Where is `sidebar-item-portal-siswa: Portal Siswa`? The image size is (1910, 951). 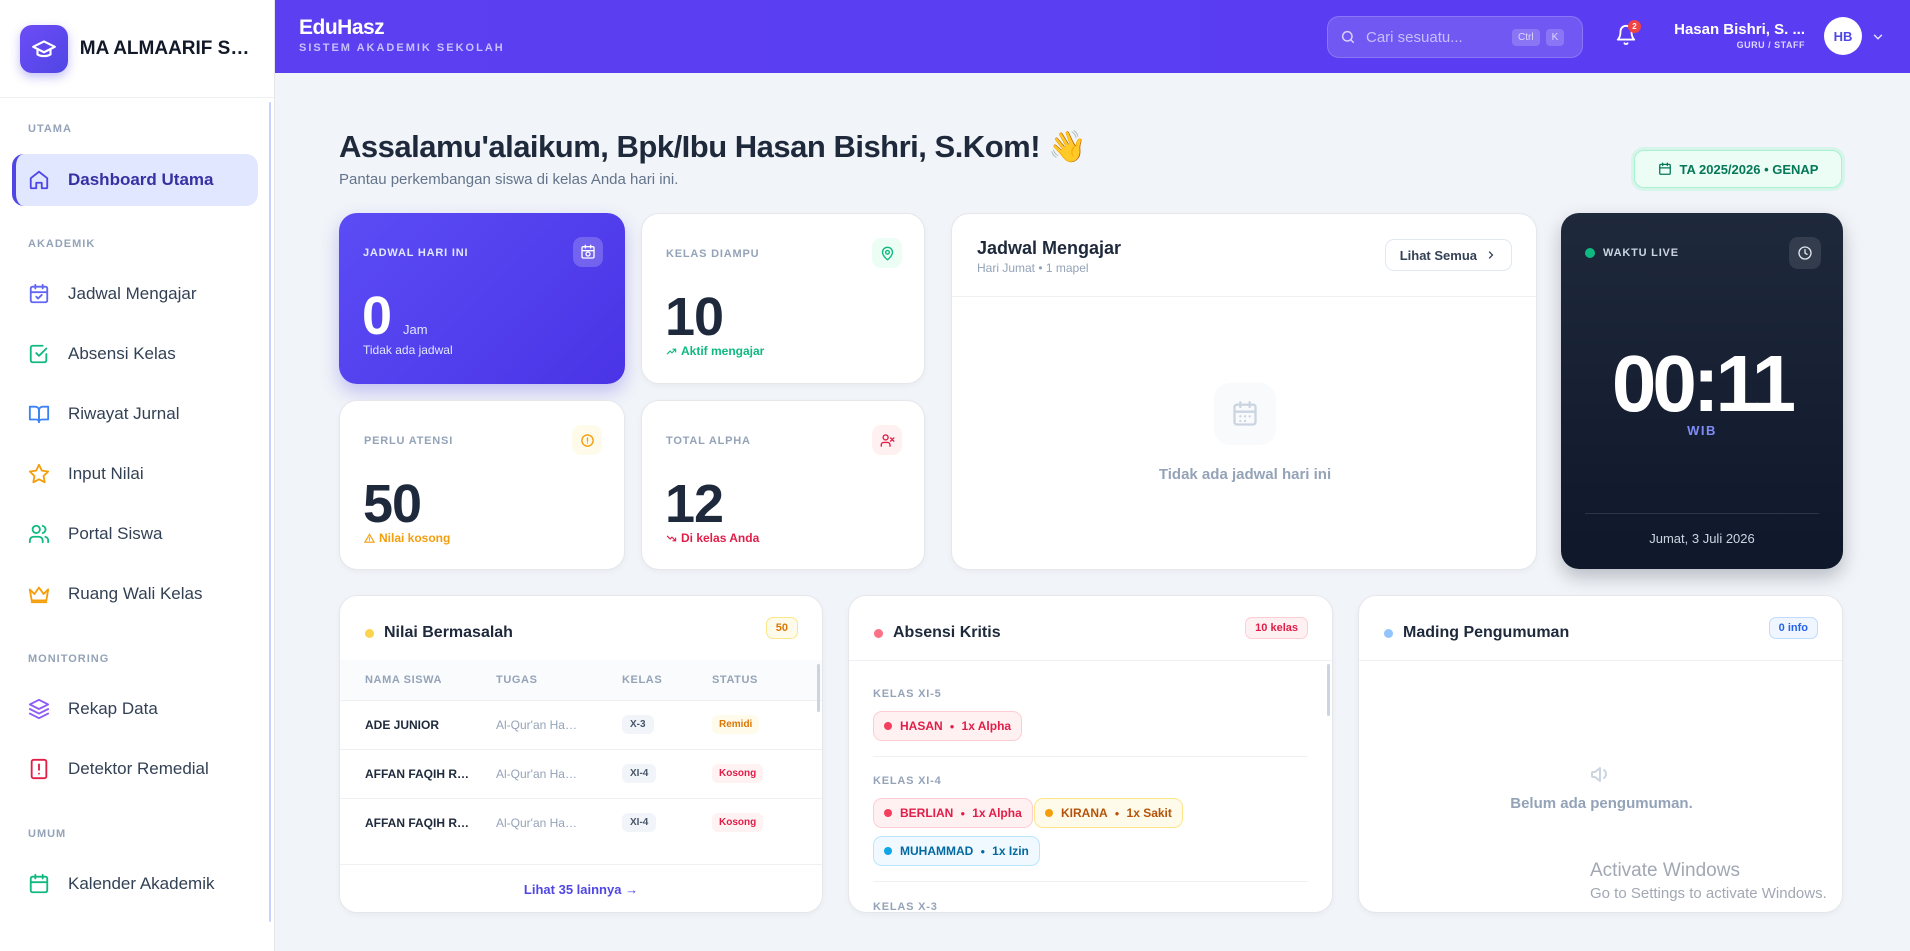 sidebar-item-portal-siswa: Portal Siswa is located at coordinates (135, 534).